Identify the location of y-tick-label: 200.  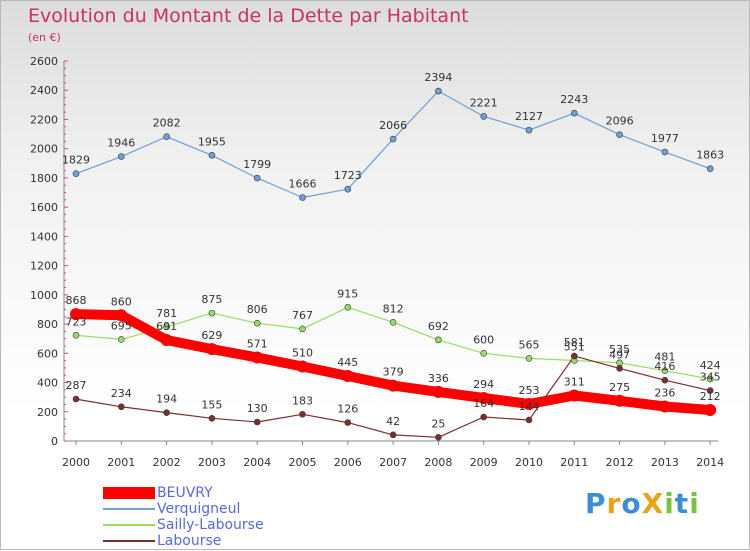
(47, 412).